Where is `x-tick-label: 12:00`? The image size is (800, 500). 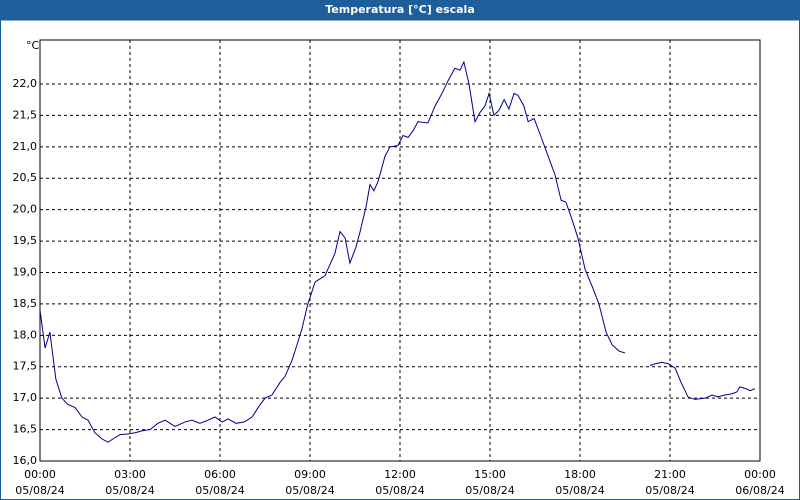 x-tick-label: 12:00 is located at coordinates (400, 474).